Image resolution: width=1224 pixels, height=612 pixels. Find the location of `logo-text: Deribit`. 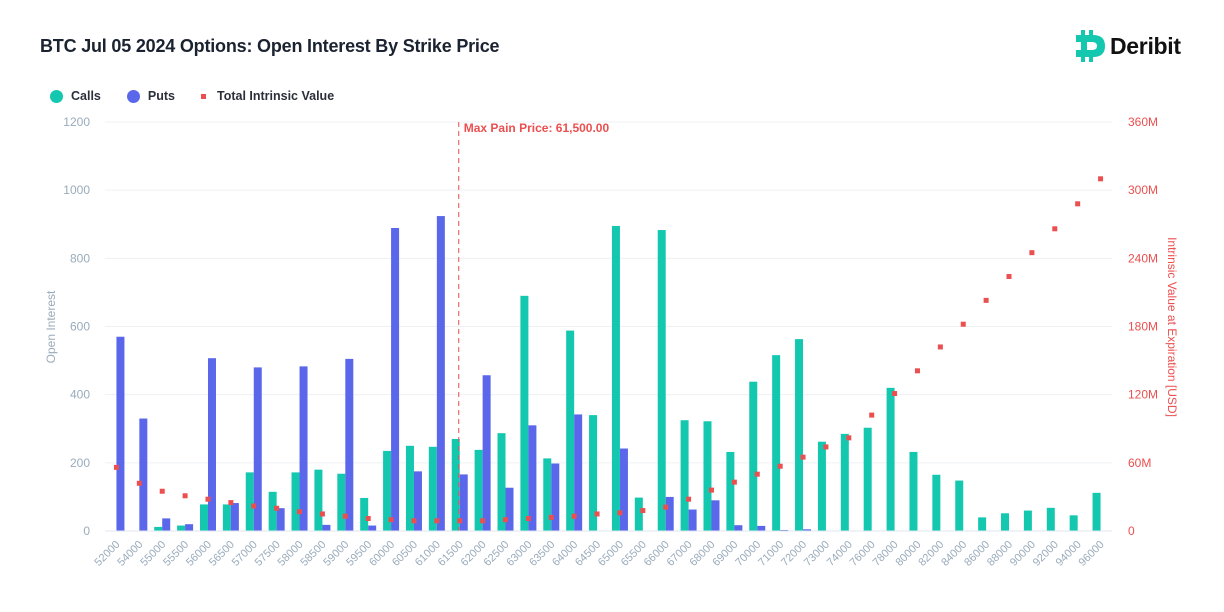

logo-text: Deribit is located at coordinates (1145, 45).